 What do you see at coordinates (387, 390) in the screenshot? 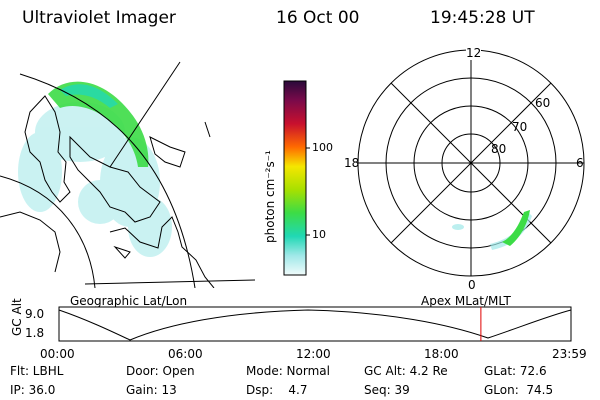
I see `seq-status: Seq: 39` at bounding box center [387, 390].